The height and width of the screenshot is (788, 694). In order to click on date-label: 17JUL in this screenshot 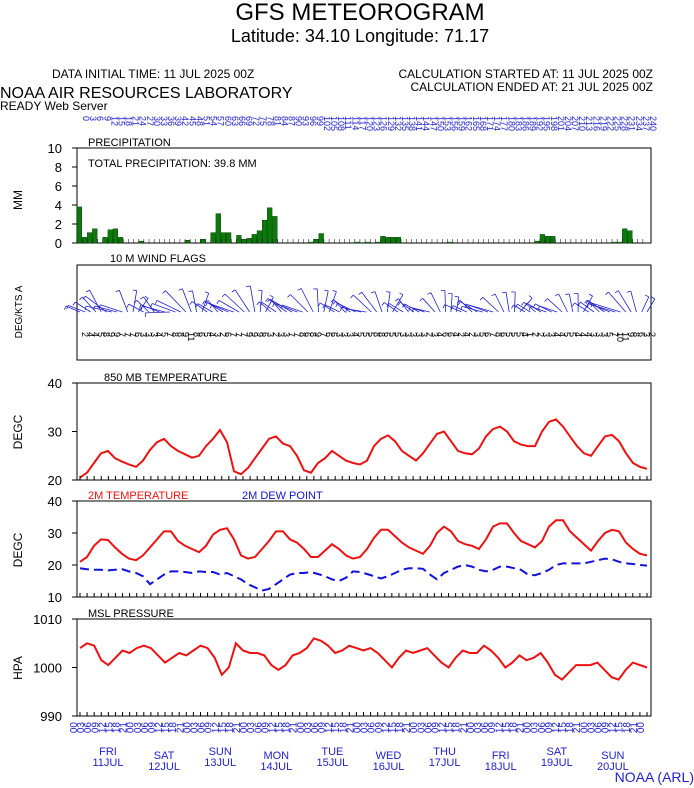, I will do `click(445, 763)`.